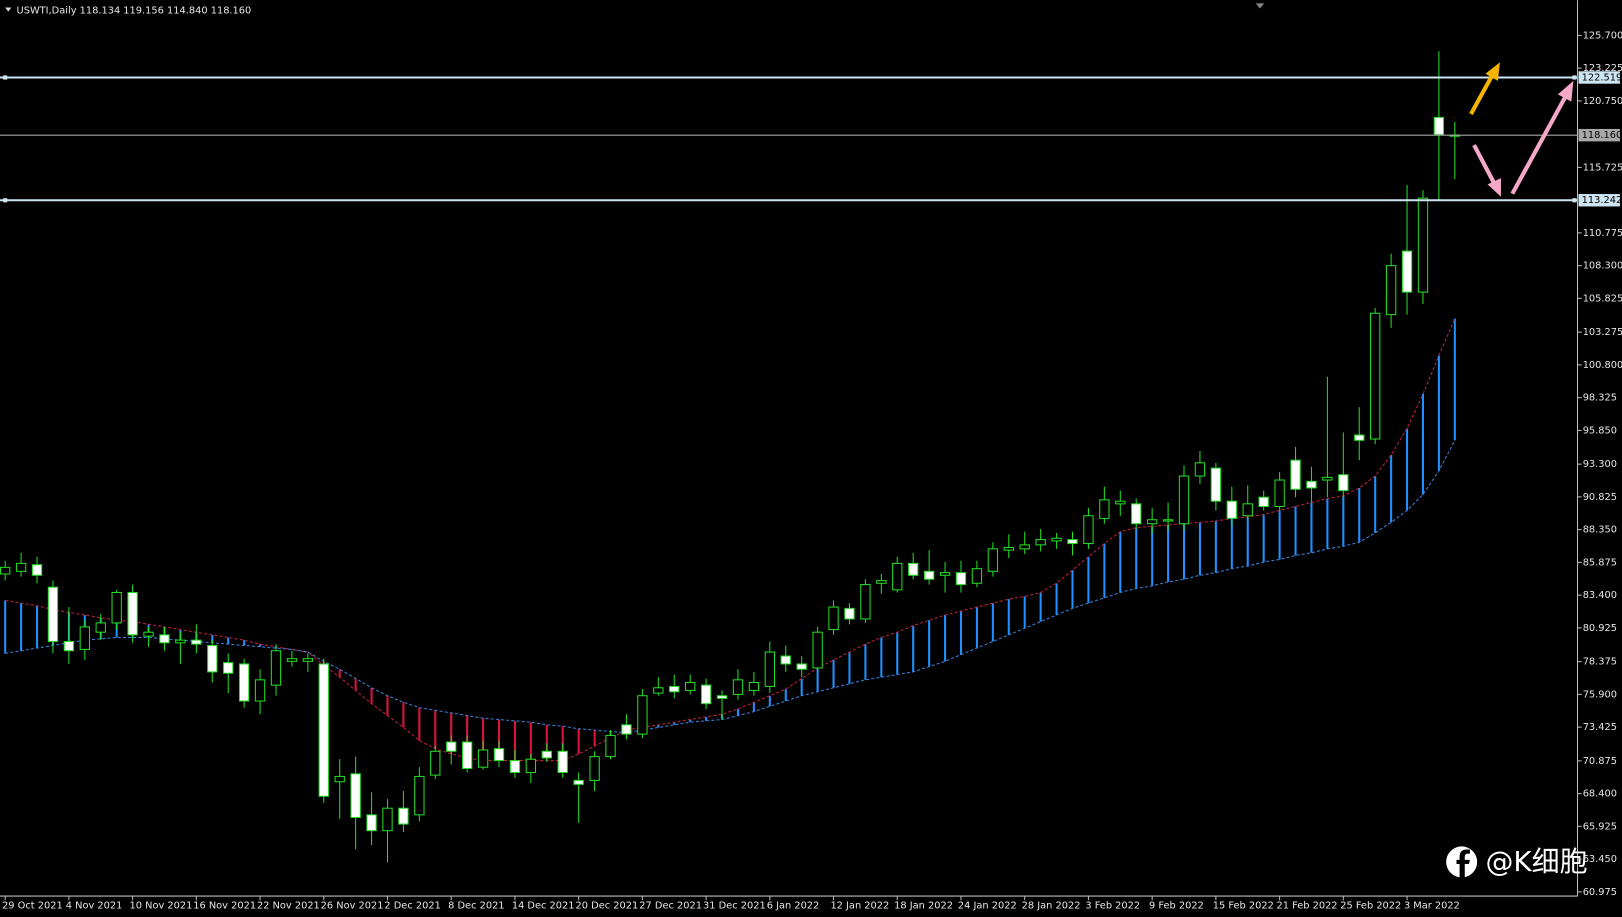 Image resolution: width=1622 pixels, height=917 pixels. I want to click on level-label: 113.242, so click(1602, 200).